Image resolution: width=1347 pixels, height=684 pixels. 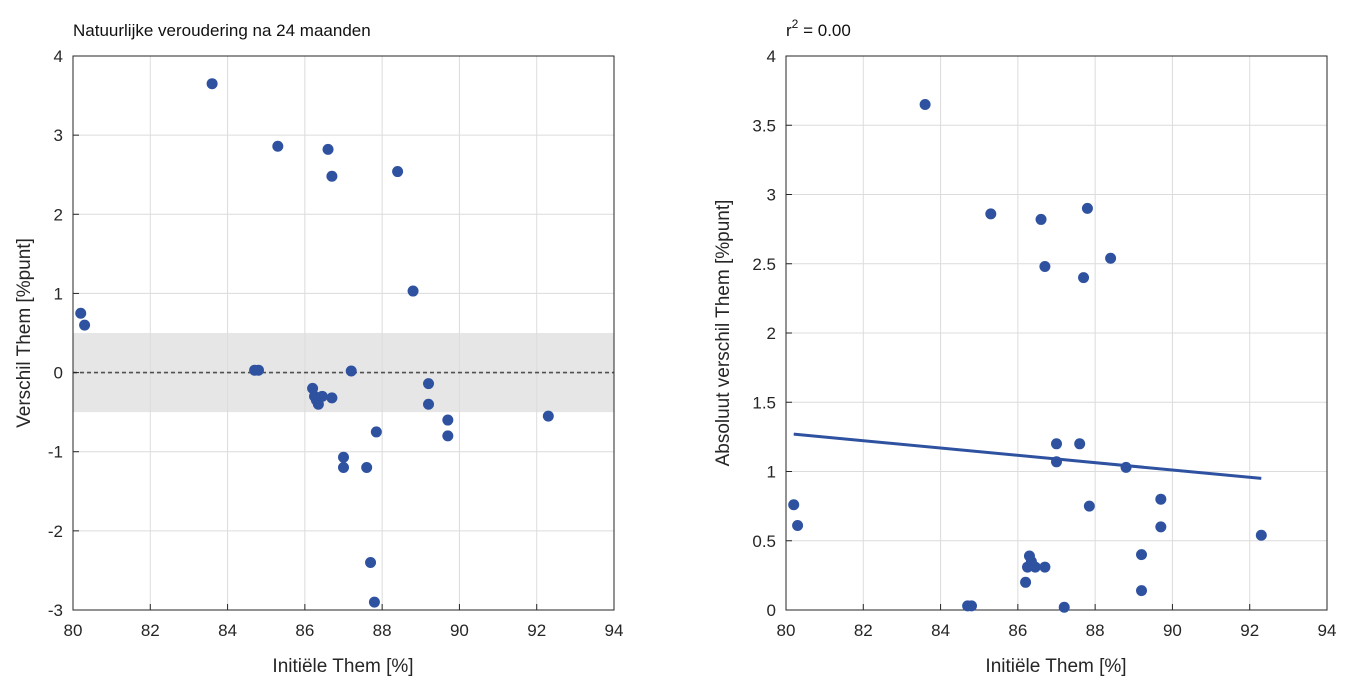 I want to click on right-y-tick-label: 3, so click(x=771, y=195).